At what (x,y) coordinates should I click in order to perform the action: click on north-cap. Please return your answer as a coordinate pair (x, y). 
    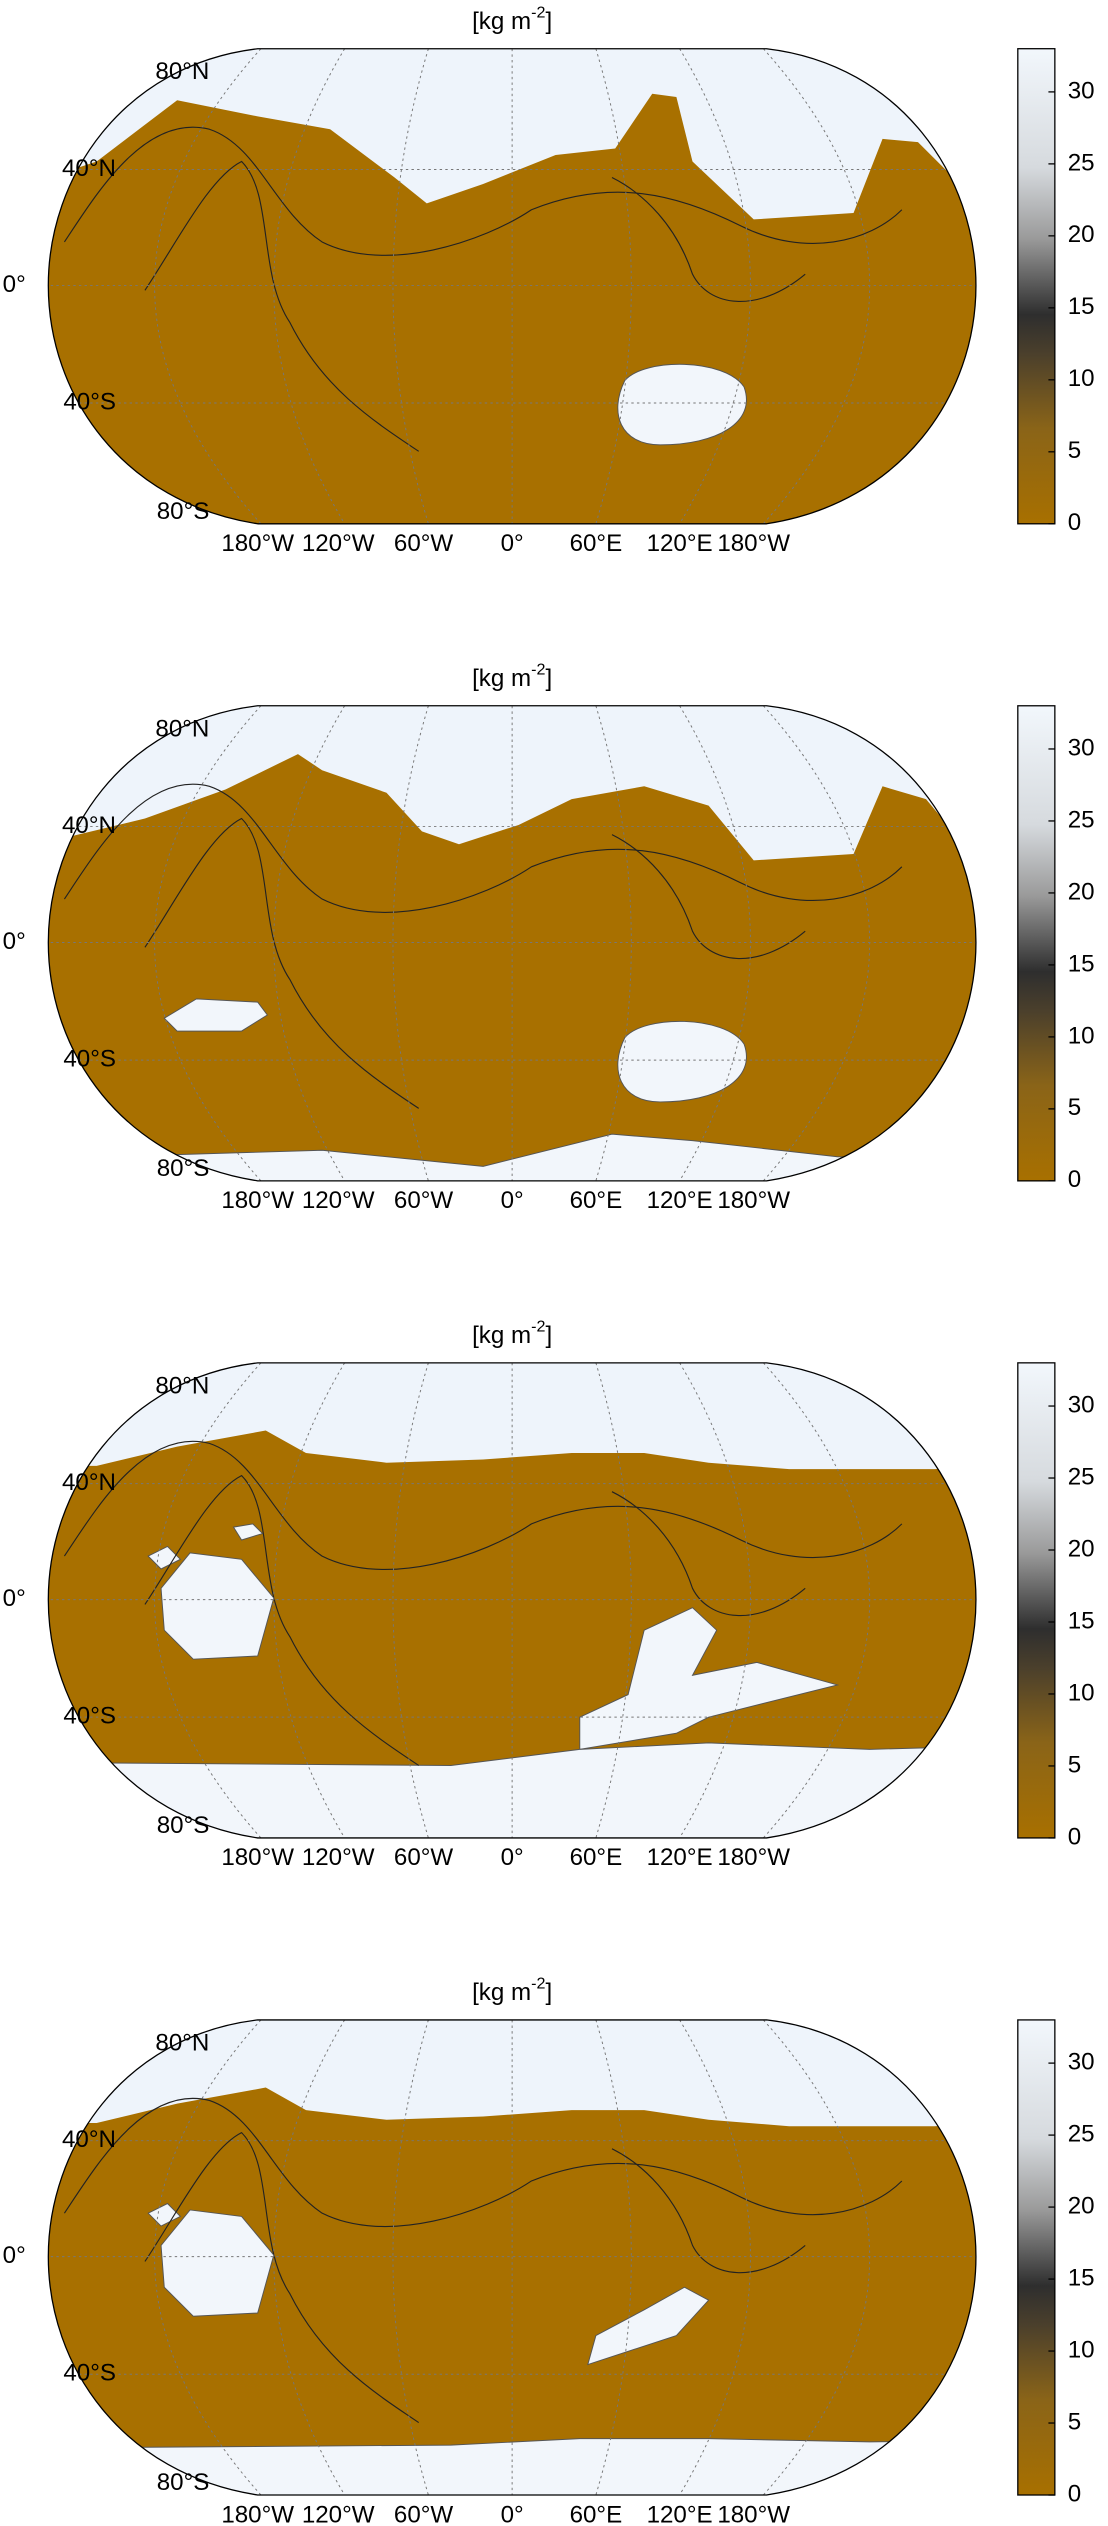
    Looking at the image, I should click on (512, 2073).